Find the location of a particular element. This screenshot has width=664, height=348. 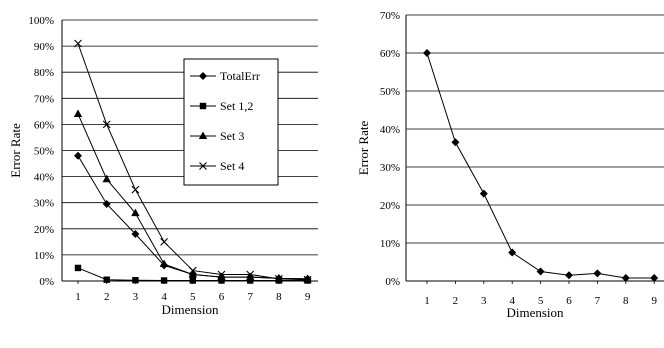

chart1-y-axis-title: Error Rate is located at coordinates (363, 148).